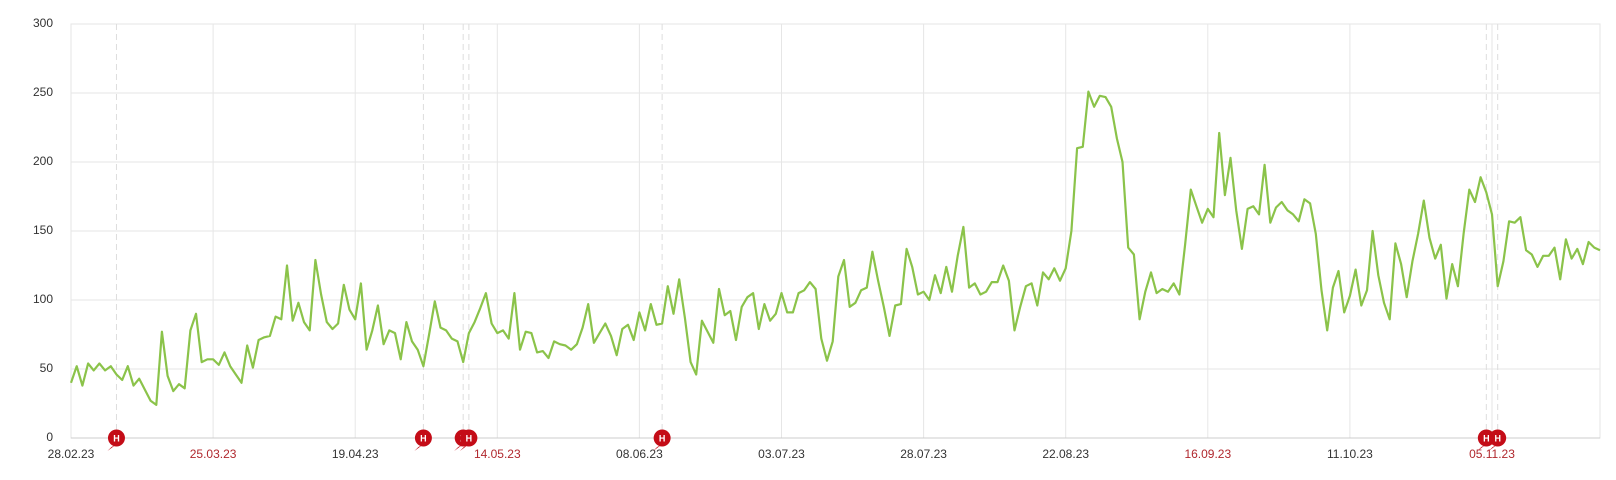 The width and height of the screenshot is (1616, 480). What do you see at coordinates (49, 437) in the screenshot?
I see `y-tick-label: 0` at bounding box center [49, 437].